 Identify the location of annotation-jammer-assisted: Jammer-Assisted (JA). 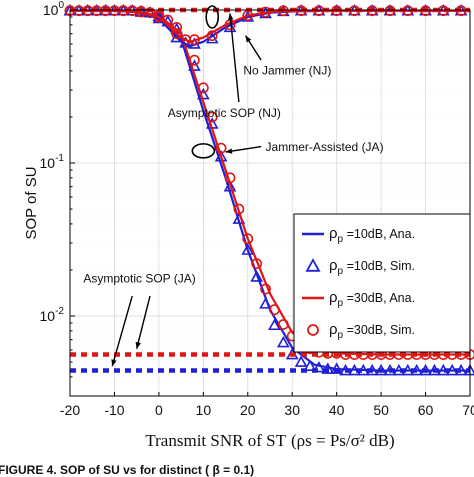
(325, 147).